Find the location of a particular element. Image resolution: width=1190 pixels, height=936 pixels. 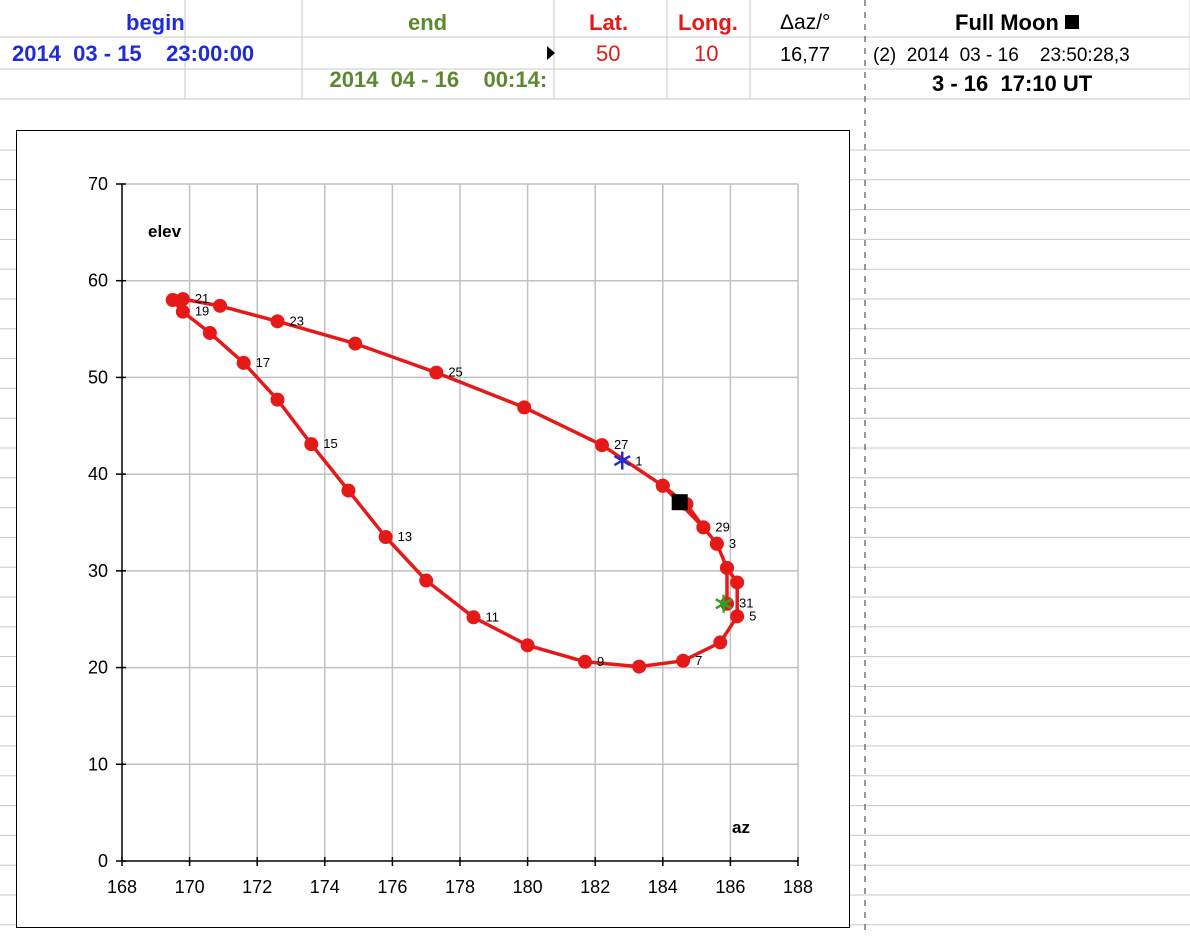

full-moon-label: Full Moon is located at coordinates (1017, 23).